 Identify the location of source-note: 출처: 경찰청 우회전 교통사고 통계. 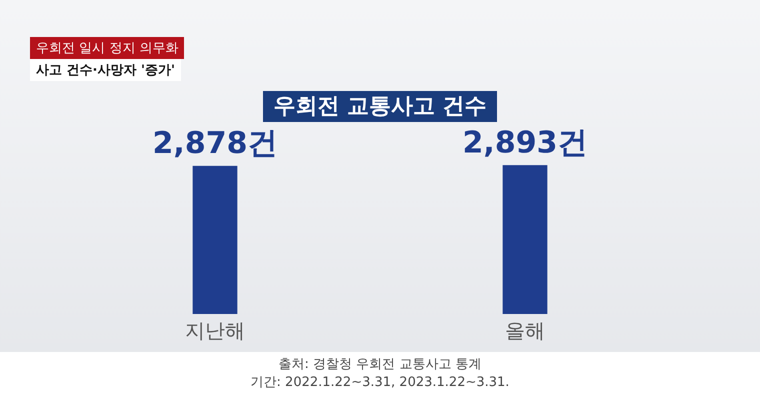
(380, 365).